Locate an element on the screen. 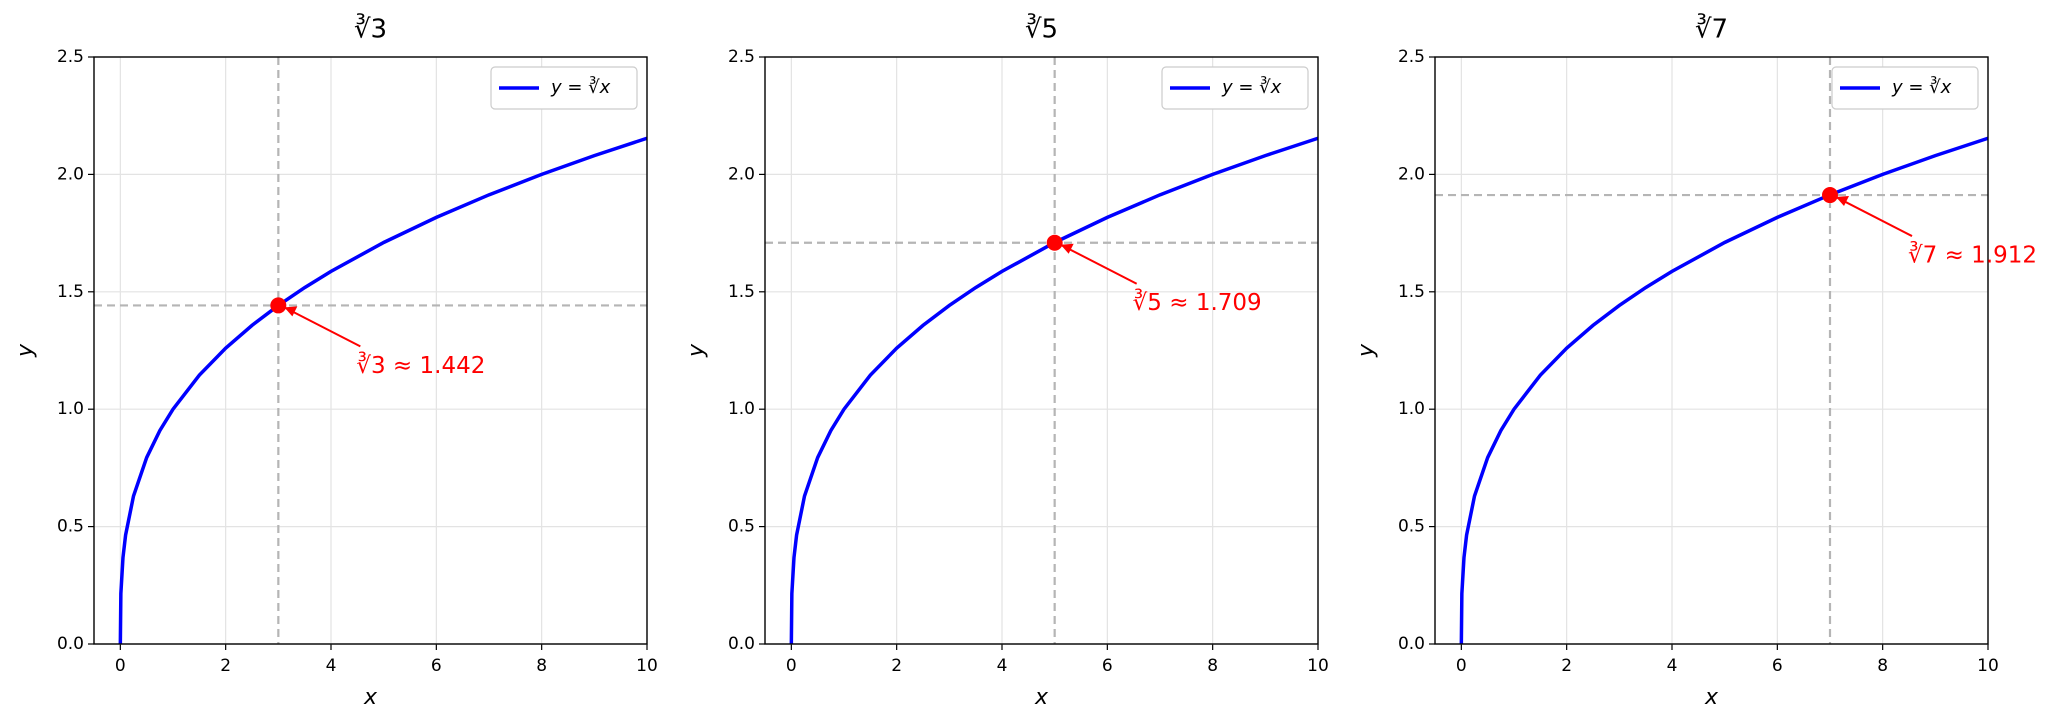 Image resolution: width=2070 pixels, height=726 pixels. annotation: ∛7 ≈ 1.912 is located at coordinates (1972, 255).